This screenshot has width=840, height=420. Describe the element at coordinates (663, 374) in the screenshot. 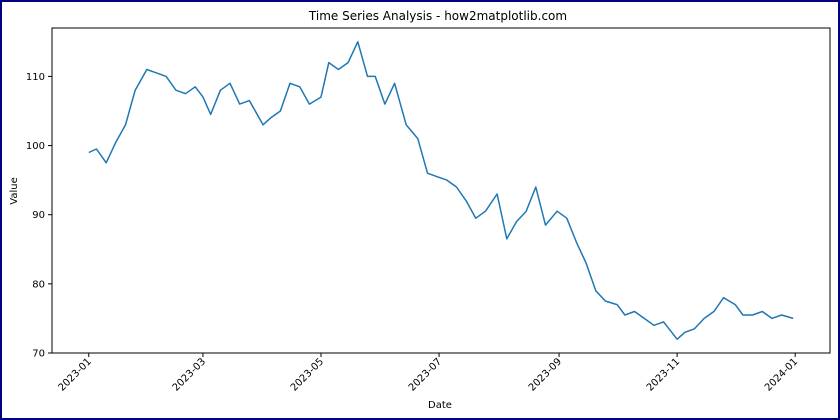

I see `x-tick-label: 2023-11` at that location.